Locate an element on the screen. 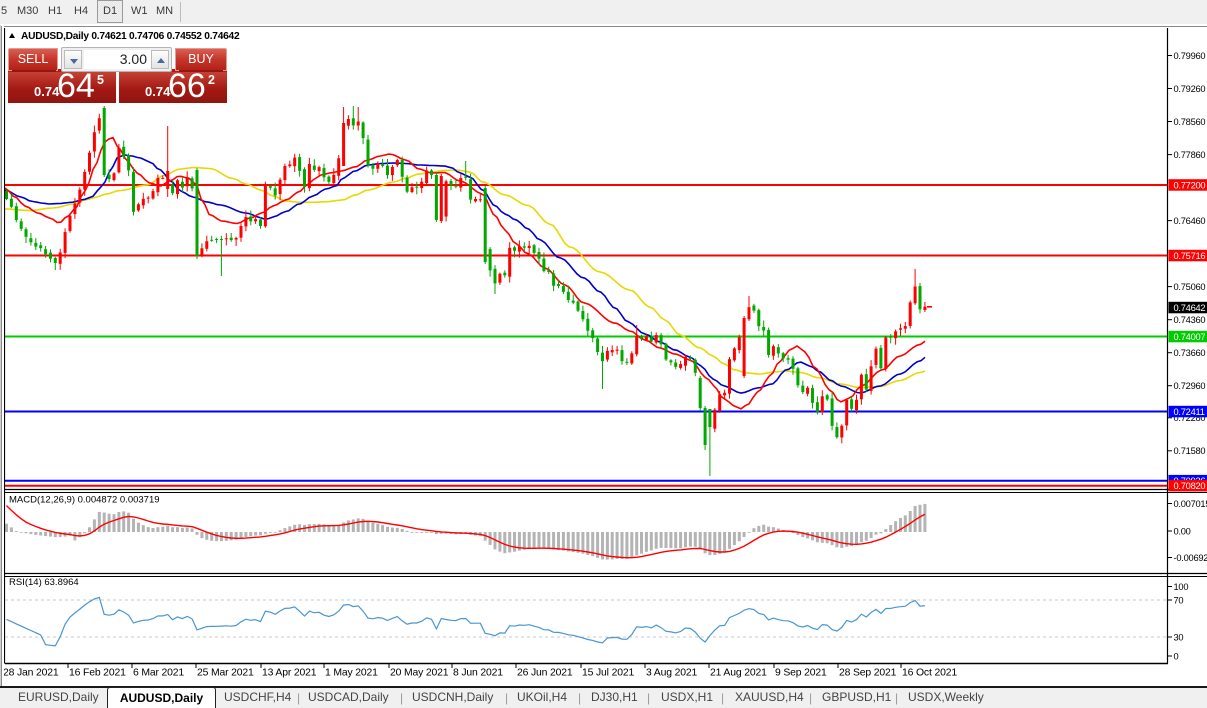 This screenshot has width=1207, height=708. svg-text: 0.72411 is located at coordinates (1189, 412).